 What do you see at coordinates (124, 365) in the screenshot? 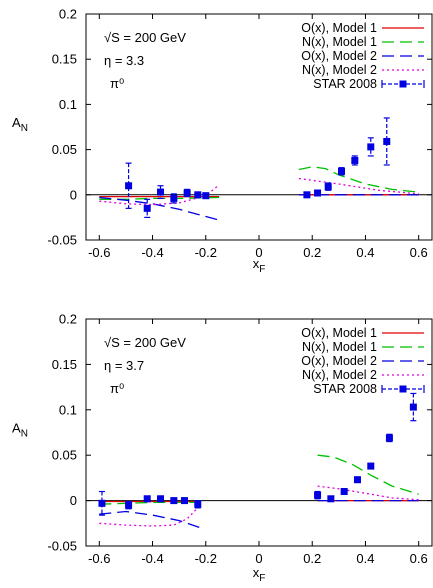
I see `annotation: η = 3.7` at bounding box center [124, 365].